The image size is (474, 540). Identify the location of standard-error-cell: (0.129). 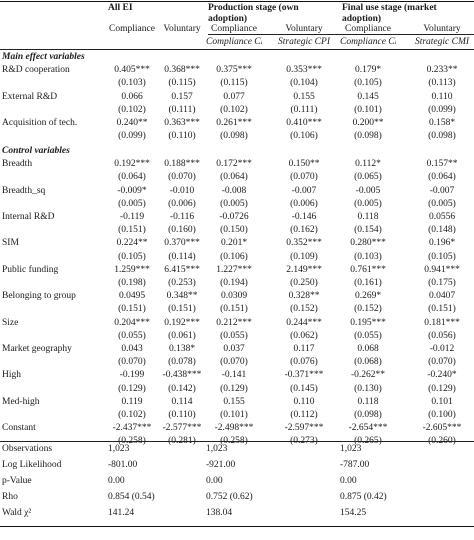
(442, 388).